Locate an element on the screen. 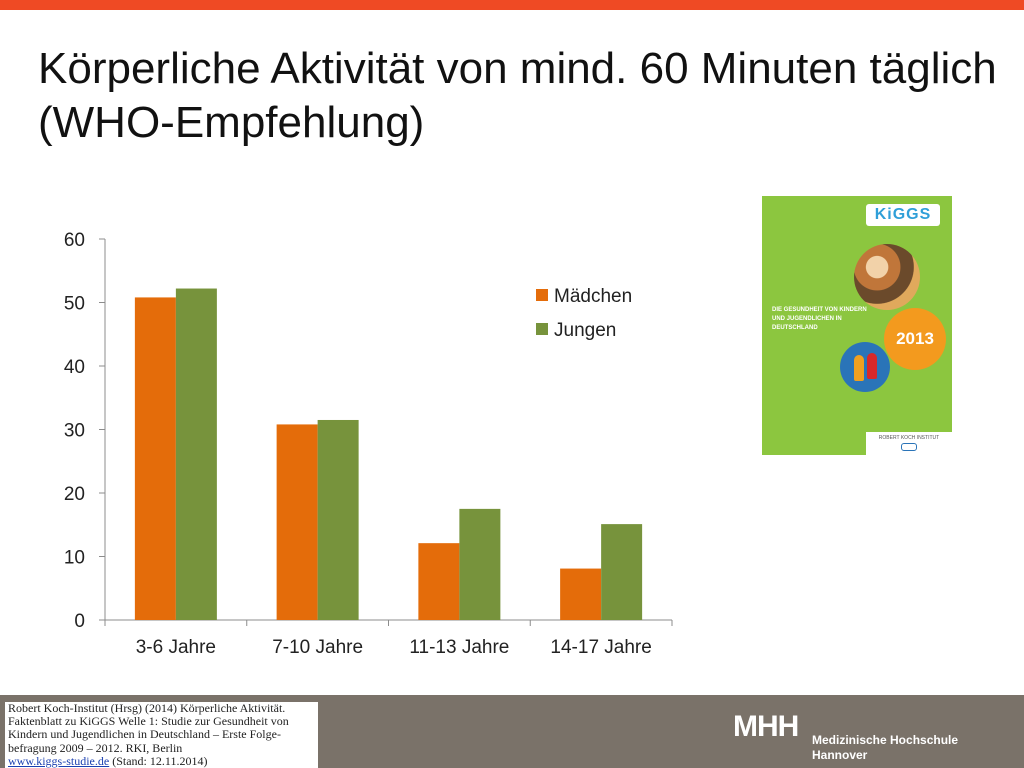 The image size is (1024, 768). children-photo is located at coordinates (887, 277).